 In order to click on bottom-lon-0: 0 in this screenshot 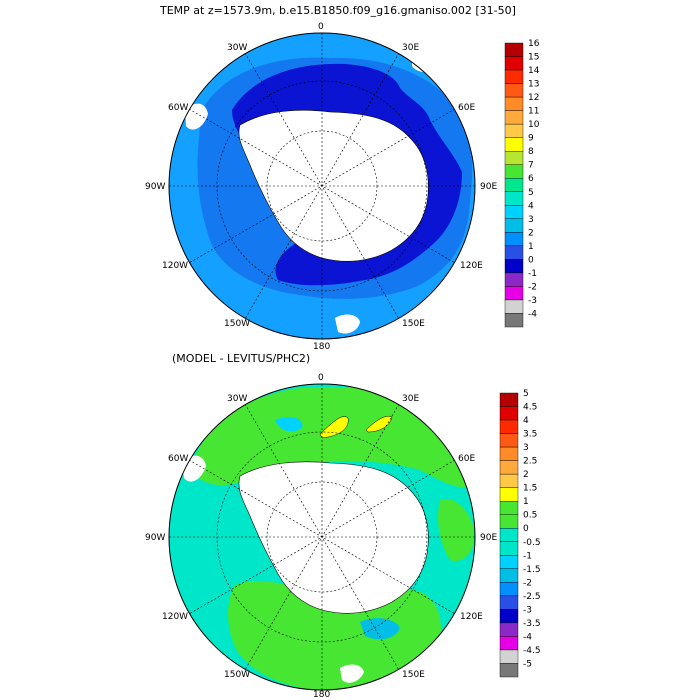, I will do `click(321, 378)`.